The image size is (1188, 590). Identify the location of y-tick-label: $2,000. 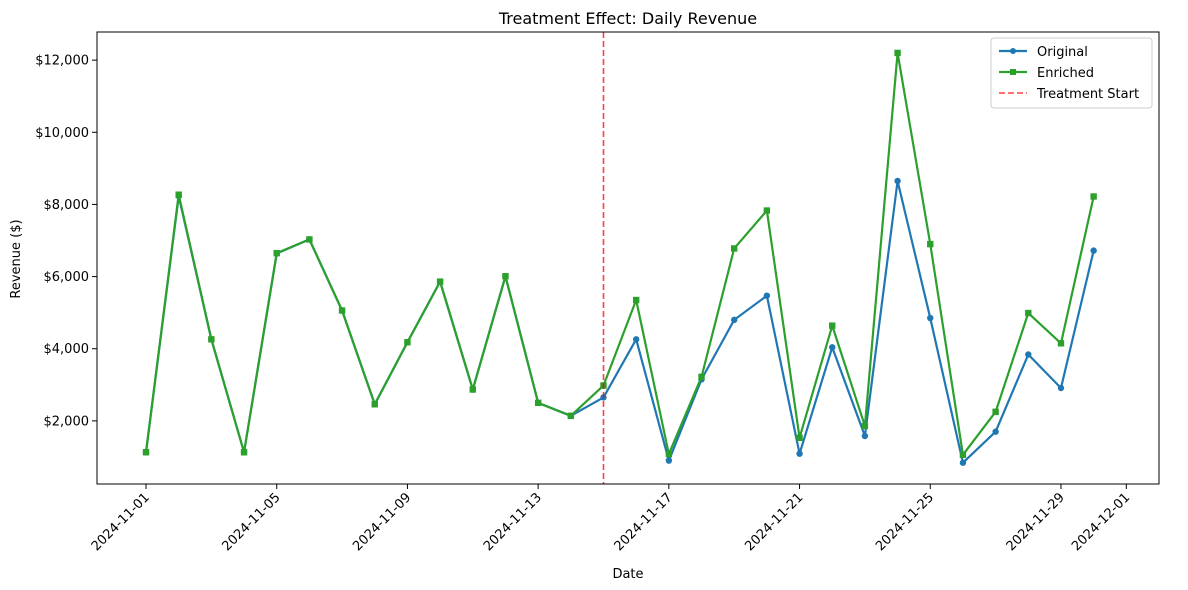
(67, 421).